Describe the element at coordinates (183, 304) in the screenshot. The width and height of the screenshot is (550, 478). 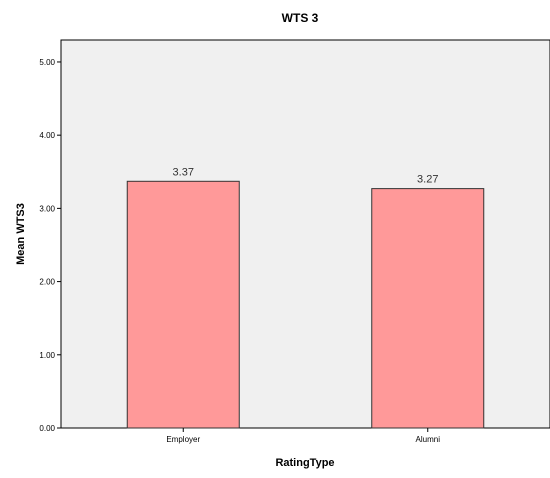
I see `bar-employer` at that location.